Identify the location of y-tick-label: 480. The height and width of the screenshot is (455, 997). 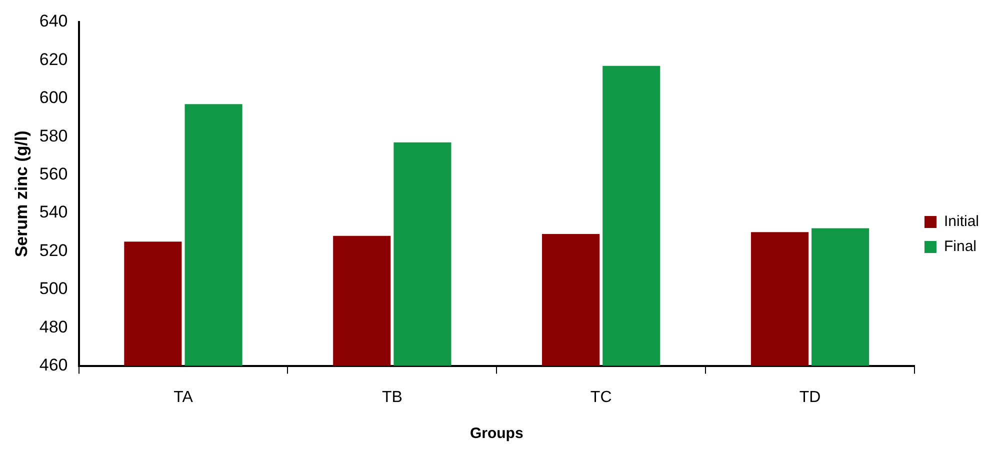
(53, 326).